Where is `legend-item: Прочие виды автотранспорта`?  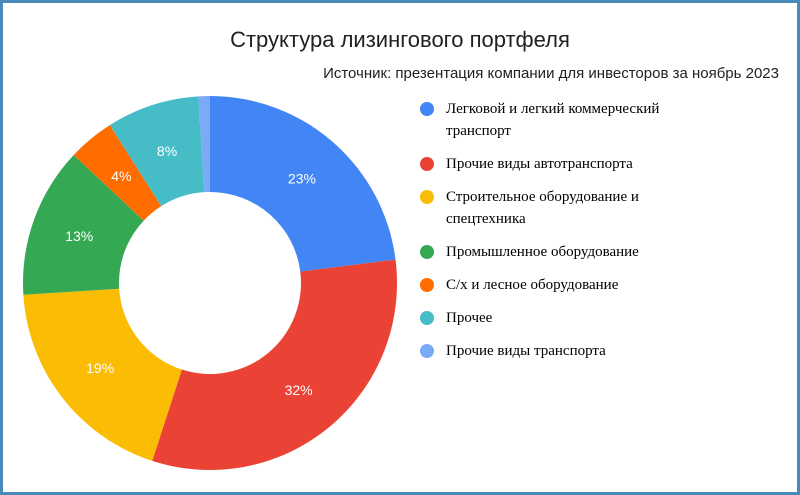 legend-item: Прочие виды автотранспорта is located at coordinates (570, 164).